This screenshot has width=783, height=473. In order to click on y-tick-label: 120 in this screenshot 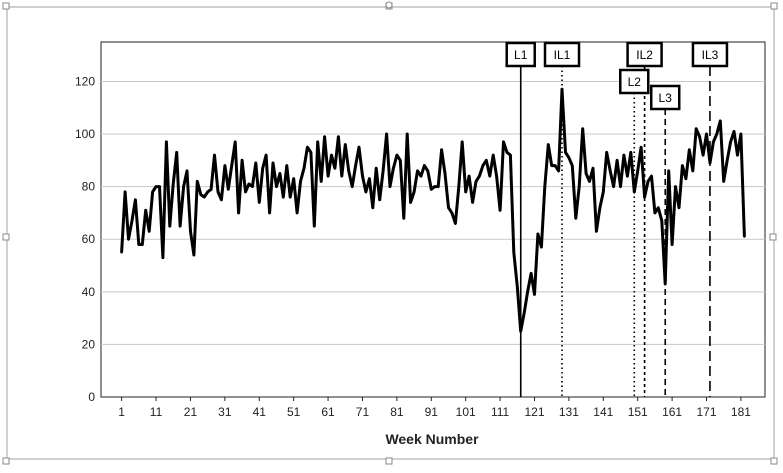, I will do `click(85, 81)`.